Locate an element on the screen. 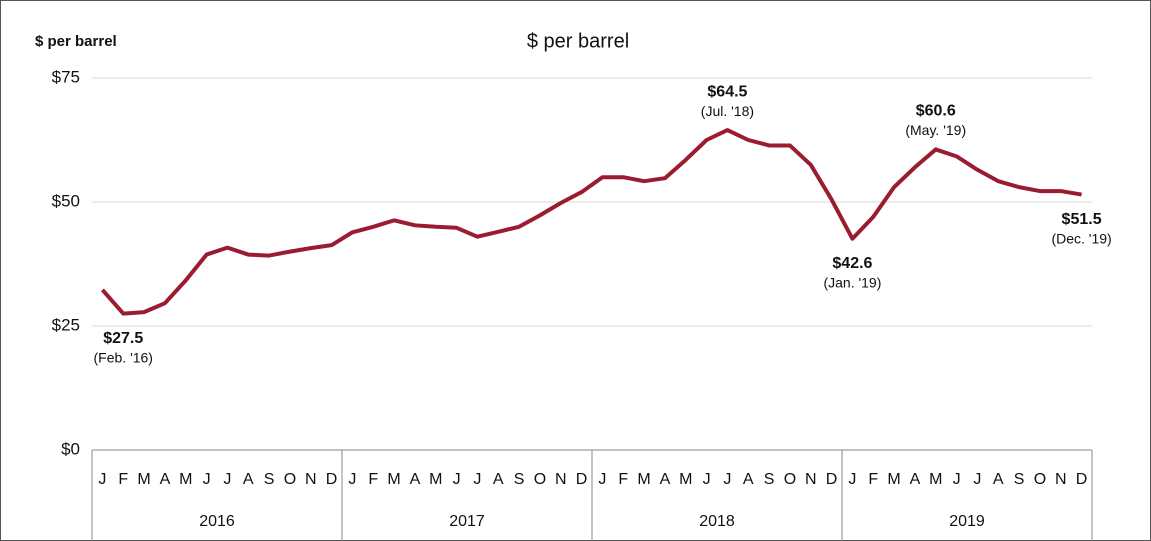  year-label: 2017 is located at coordinates (467, 521).